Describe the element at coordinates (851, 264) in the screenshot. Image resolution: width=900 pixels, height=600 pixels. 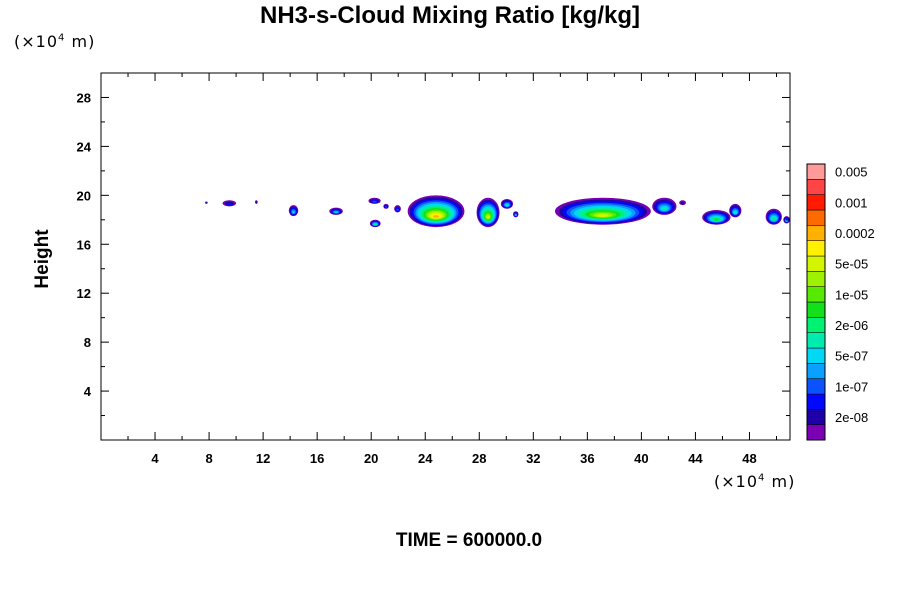
I see `colorbar-label: 5e-05` at that location.